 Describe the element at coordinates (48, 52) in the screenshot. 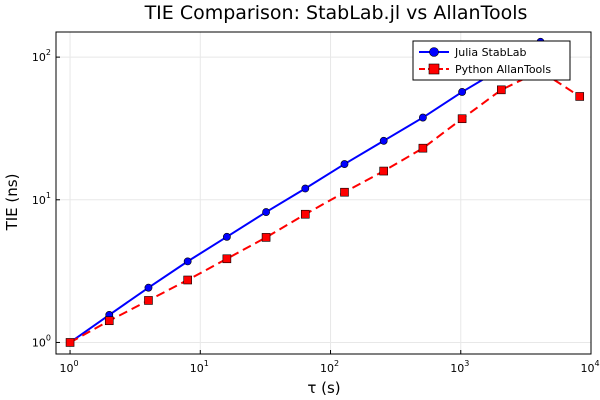

I see `y-tick-exponent: 2` at that location.